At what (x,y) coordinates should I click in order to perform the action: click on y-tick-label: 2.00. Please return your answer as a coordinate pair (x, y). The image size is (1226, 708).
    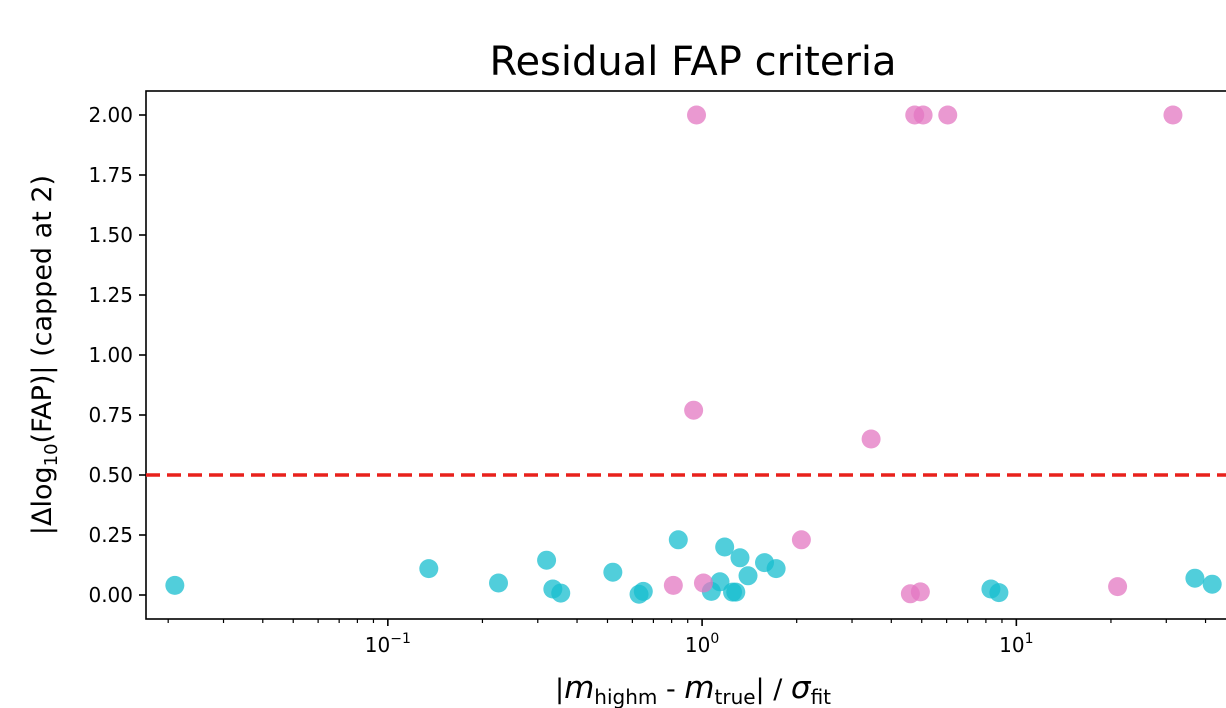
    Looking at the image, I should click on (110, 115).